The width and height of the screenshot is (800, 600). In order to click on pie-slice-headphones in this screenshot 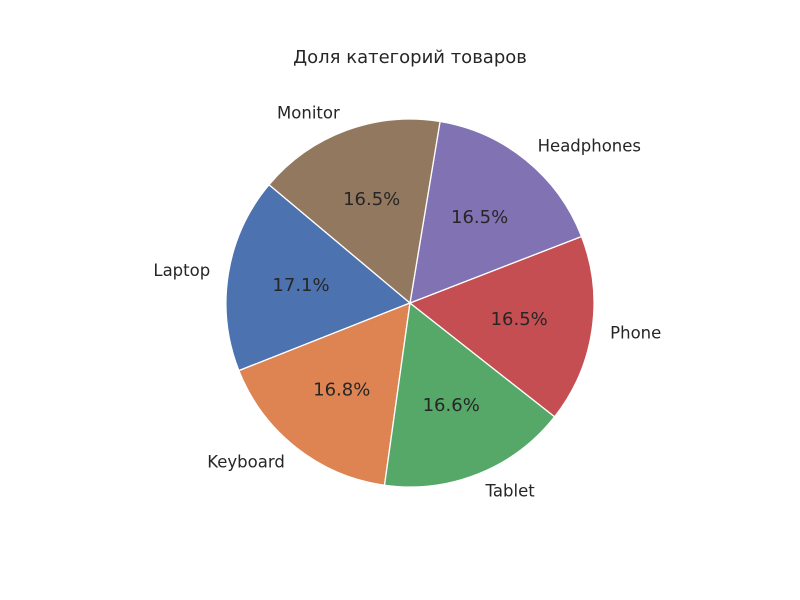, I will do `click(496, 212)`.